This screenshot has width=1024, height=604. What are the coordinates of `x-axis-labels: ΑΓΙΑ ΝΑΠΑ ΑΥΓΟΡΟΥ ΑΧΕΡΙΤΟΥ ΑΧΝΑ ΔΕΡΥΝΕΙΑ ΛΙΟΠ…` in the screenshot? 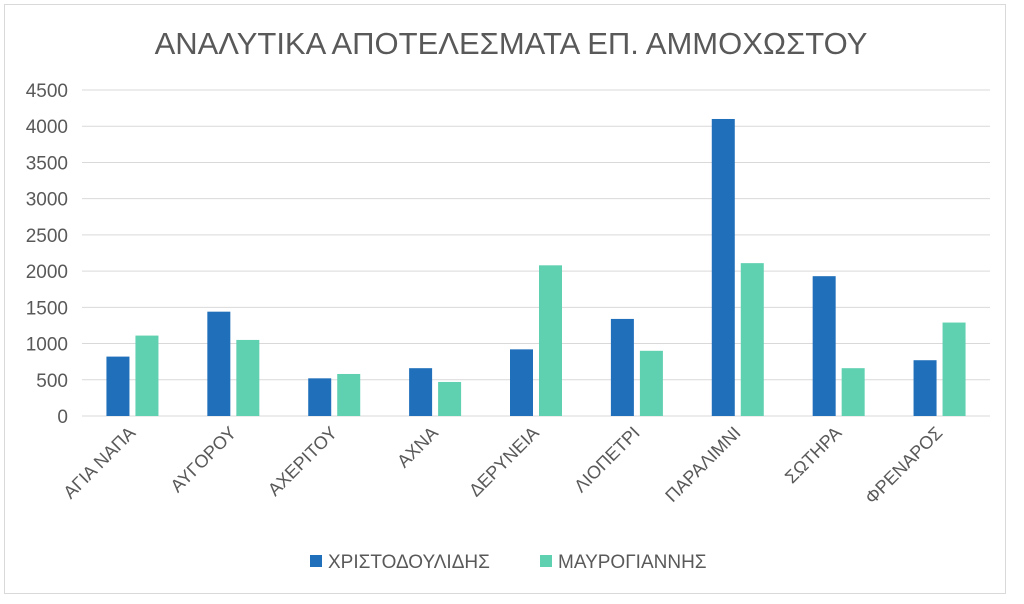 It's located at (502, 465).